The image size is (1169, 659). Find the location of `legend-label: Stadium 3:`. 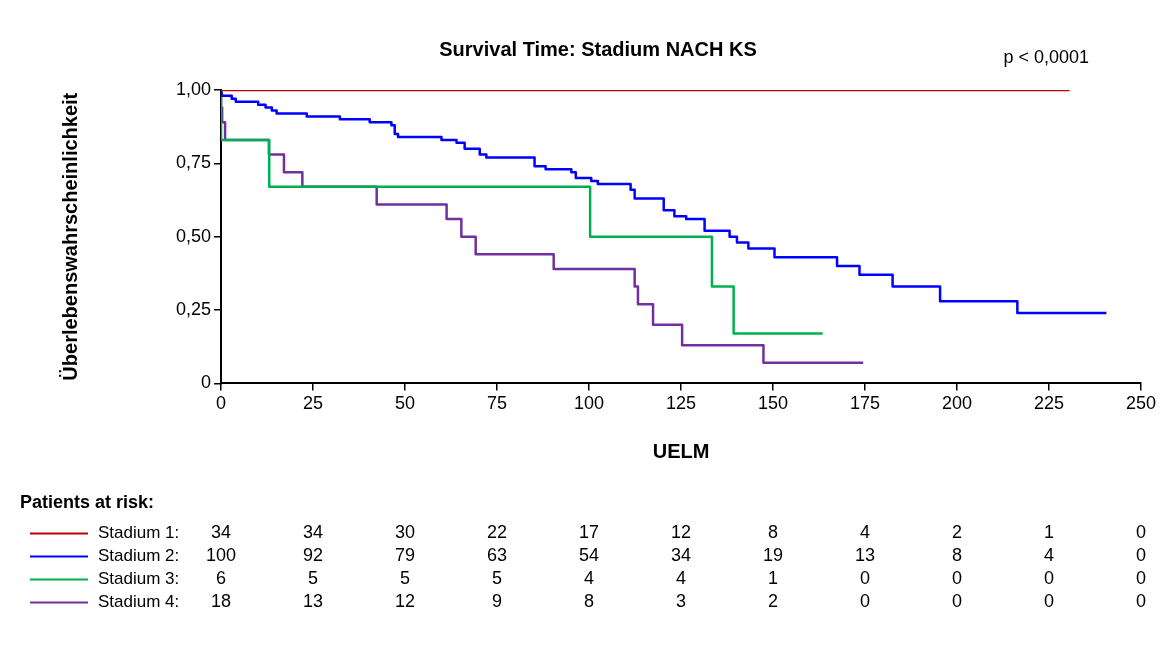

legend-label: Stadium 3: is located at coordinates (139, 579).